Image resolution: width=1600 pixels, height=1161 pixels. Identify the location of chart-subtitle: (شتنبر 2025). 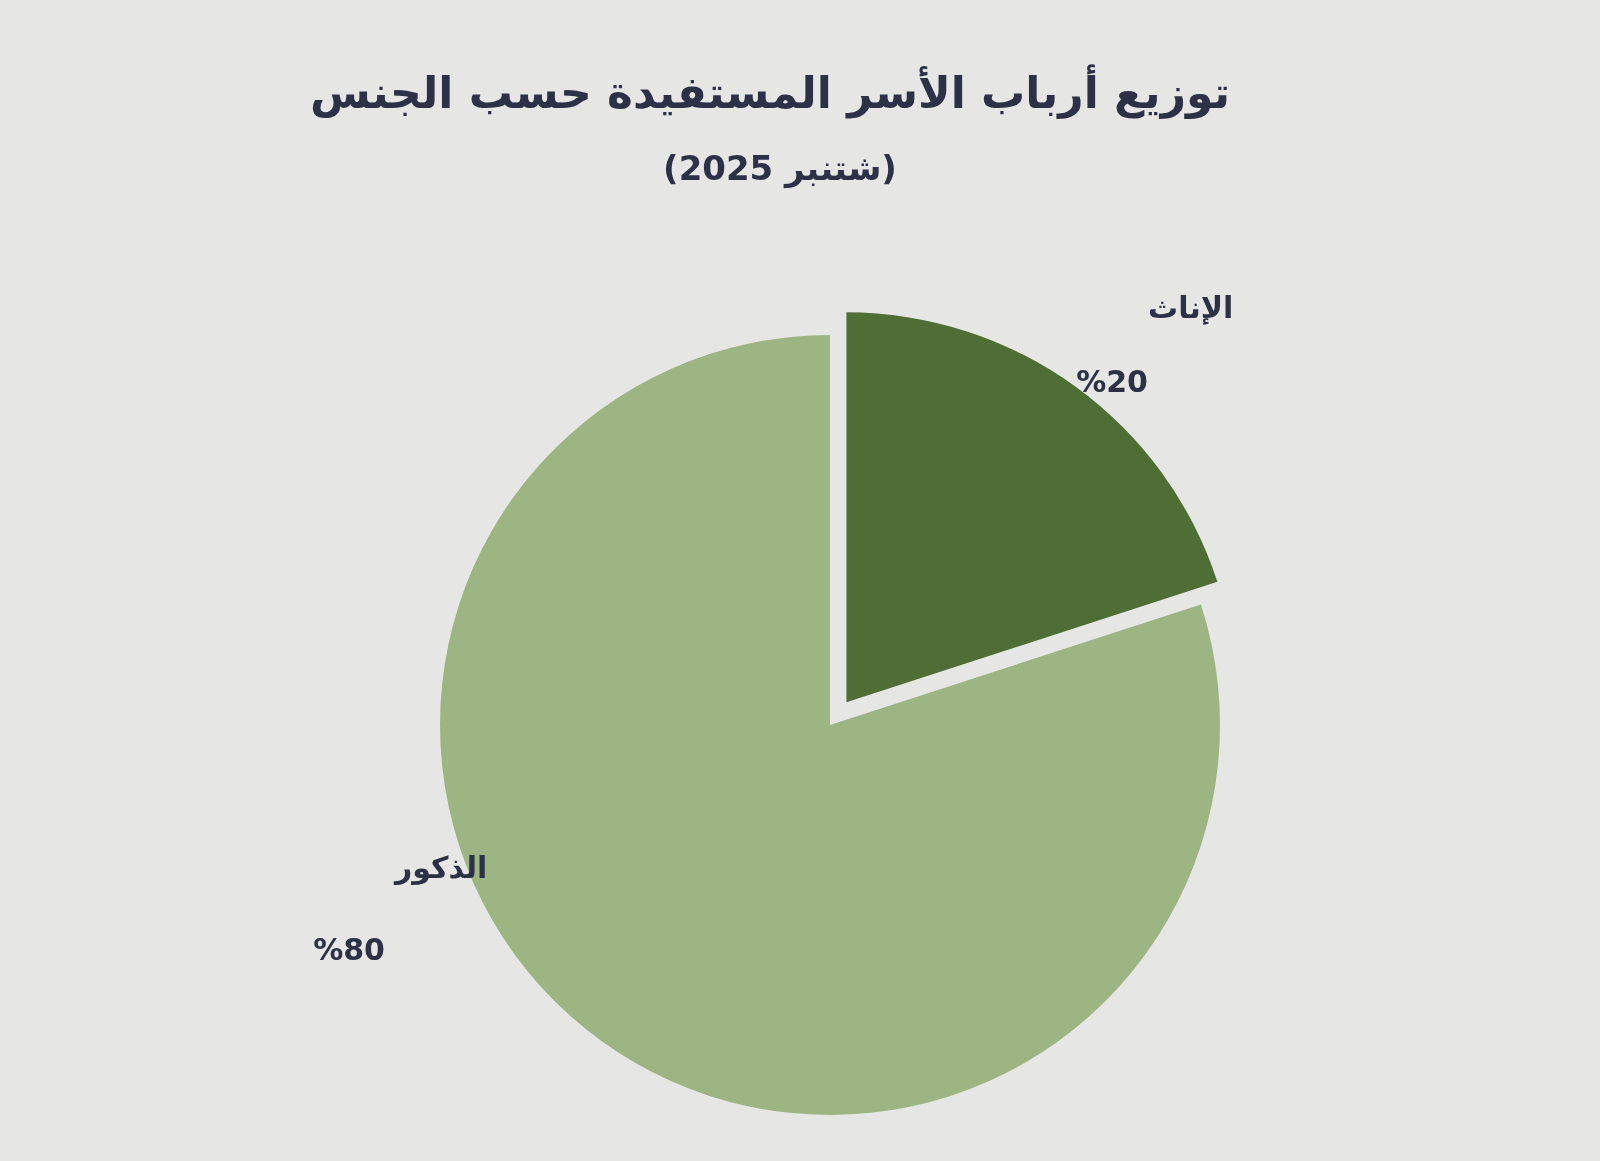
(780, 168).